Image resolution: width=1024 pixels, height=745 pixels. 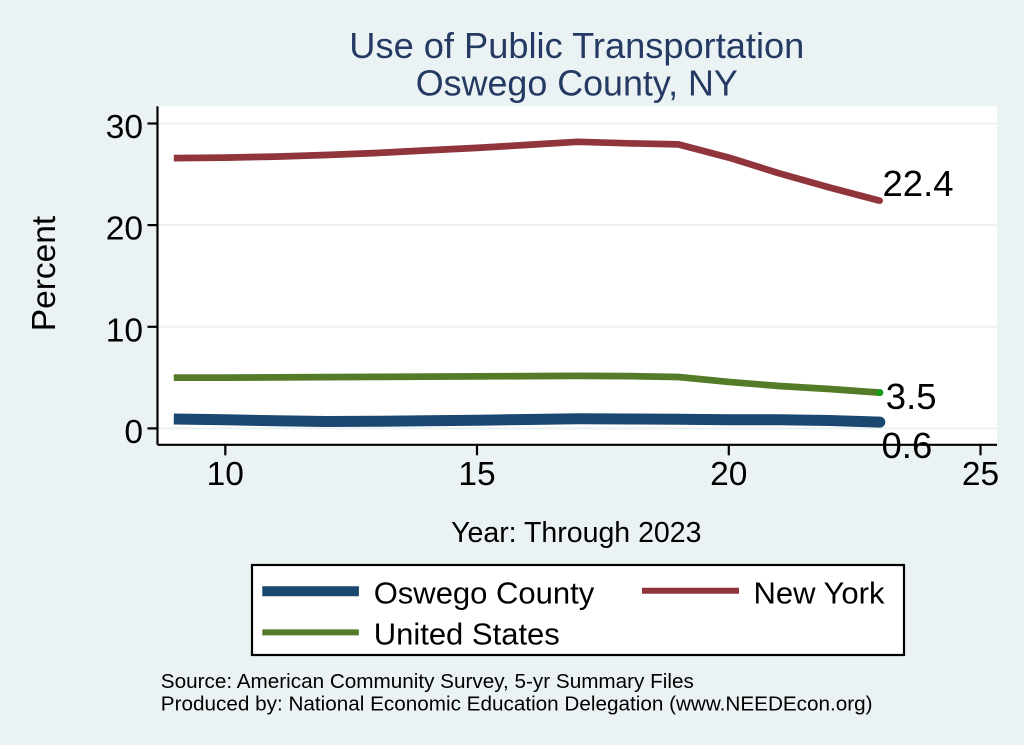 I want to click on svg-text: 22.4, so click(x=918, y=183).